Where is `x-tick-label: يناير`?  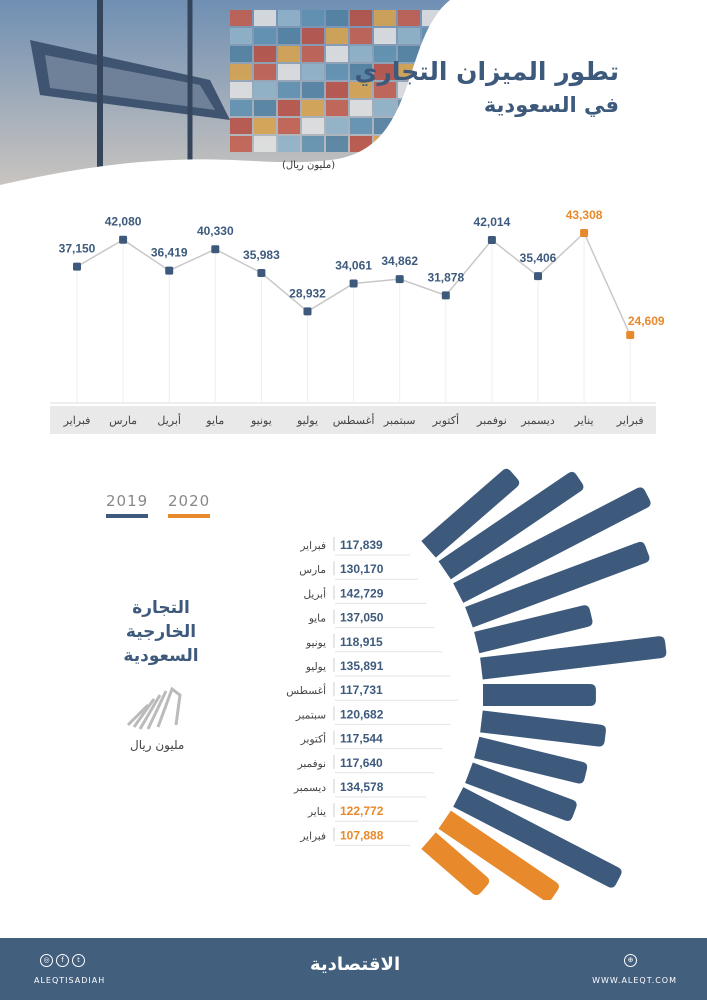
x-tick-label: يناير is located at coordinates (584, 421).